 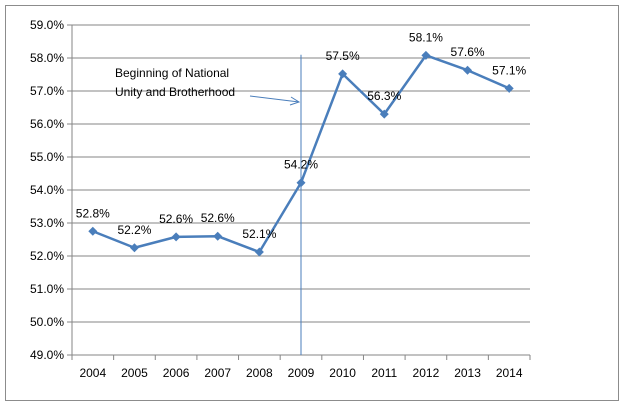 I want to click on y-tick-label: 53.0%, so click(x=47, y=223).